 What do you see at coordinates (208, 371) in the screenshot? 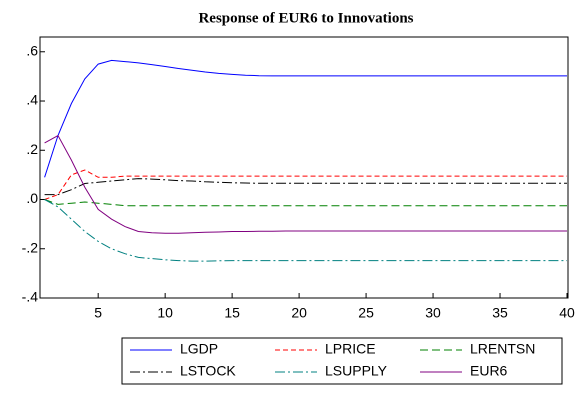
I see `legend-label: LSTOCK` at bounding box center [208, 371].